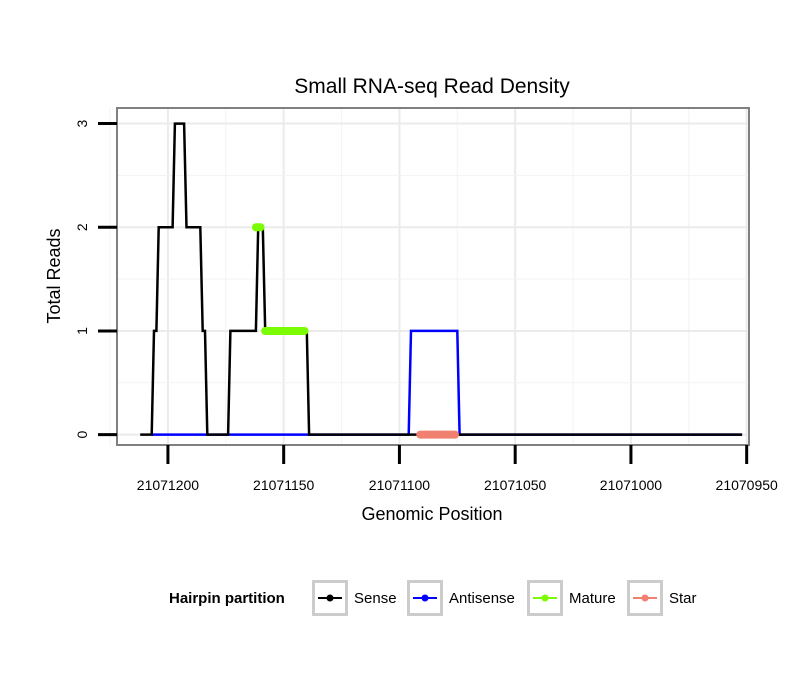 Image resolution: width=810 pixels, height=690 pixels. Describe the element at coordinates (227, 598) in the screenshot. I see `legend-title: Hairpin partition` at that location.